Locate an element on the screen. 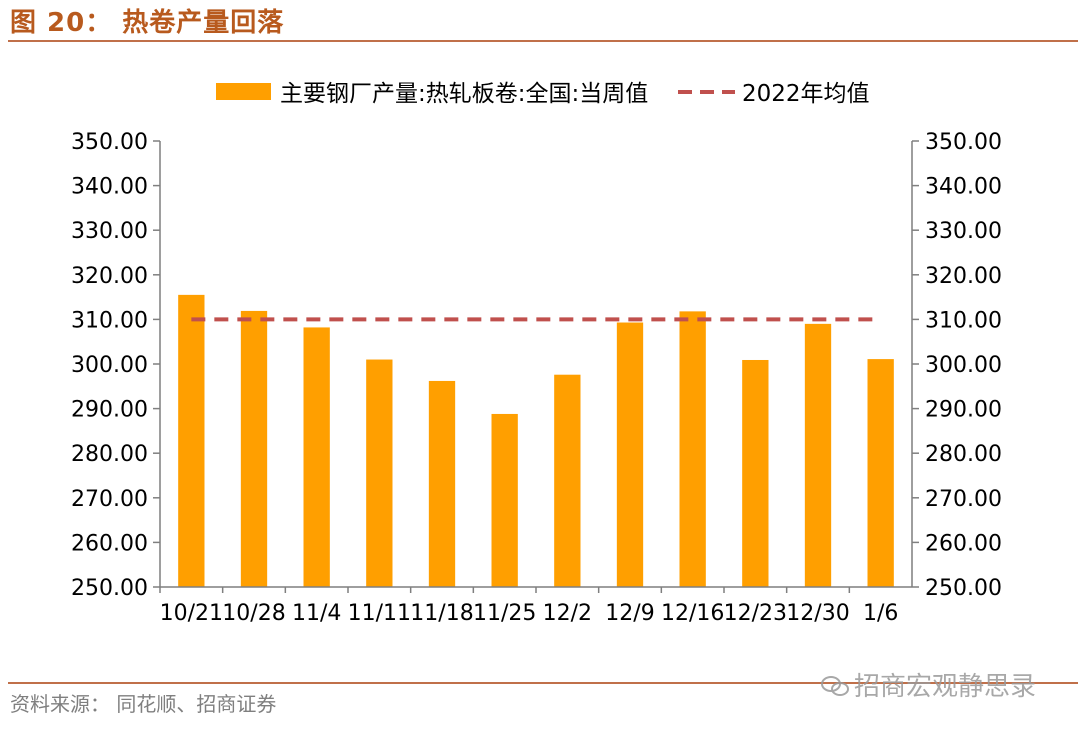 This screenshot has height=731, width=1080. x-tick-label: 12/2 is located at coordinates (567, 613).